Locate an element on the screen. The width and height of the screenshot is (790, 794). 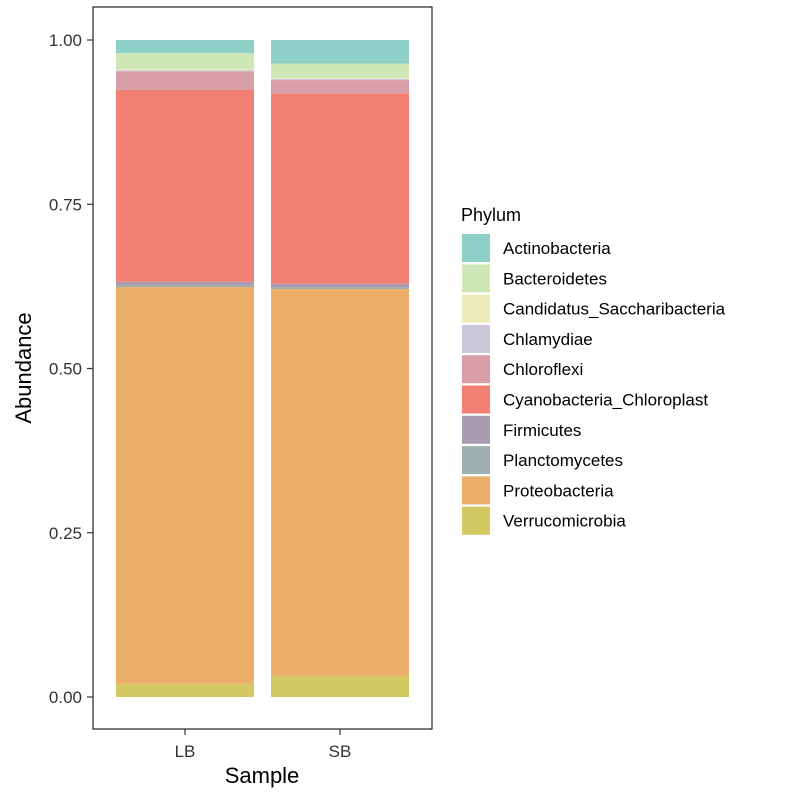
x-axis: LB SB is located at coordinates (263, 745).